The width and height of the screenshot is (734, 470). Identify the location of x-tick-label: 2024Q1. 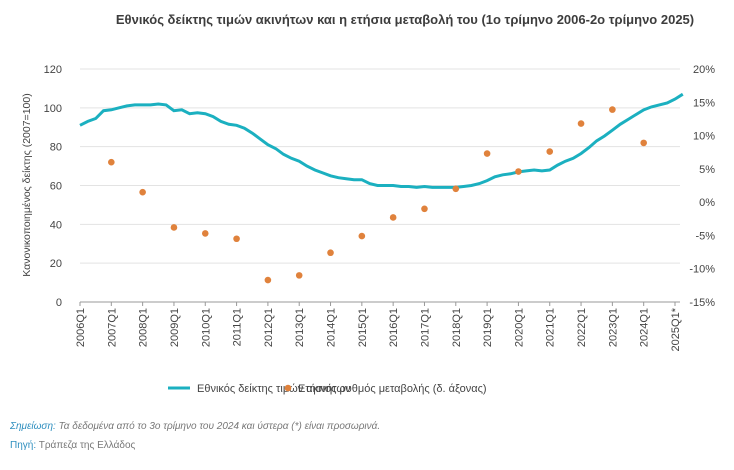
(645, 327).